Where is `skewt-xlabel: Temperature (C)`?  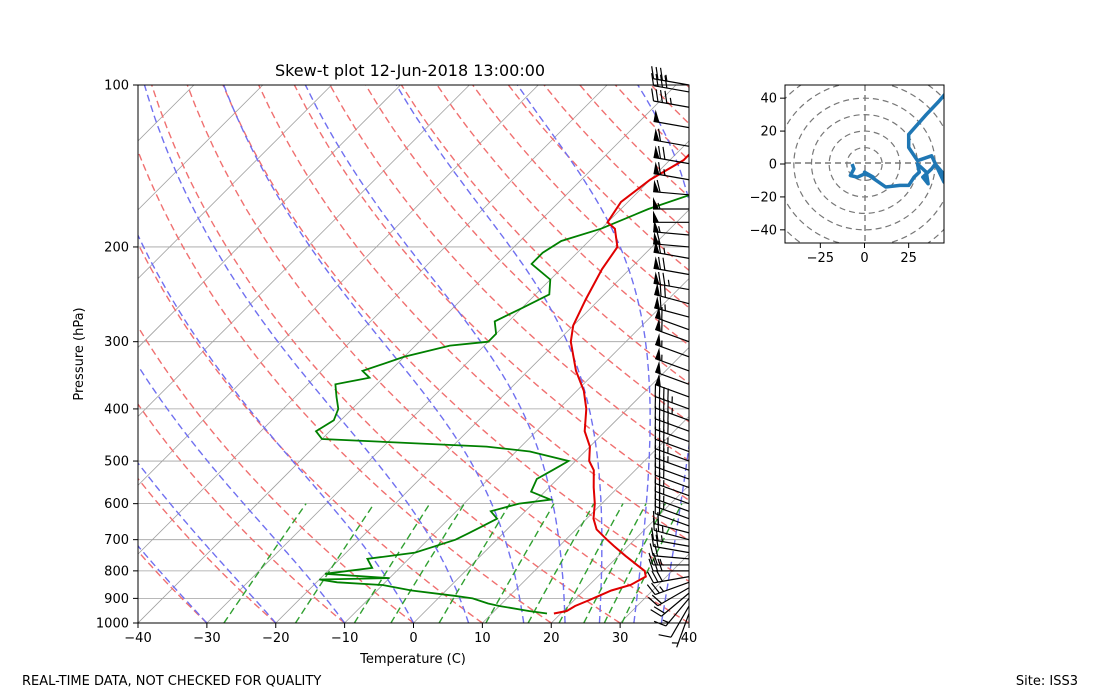 skewt-xlabel: Temperature (C) is located at coordinates (412, 659).